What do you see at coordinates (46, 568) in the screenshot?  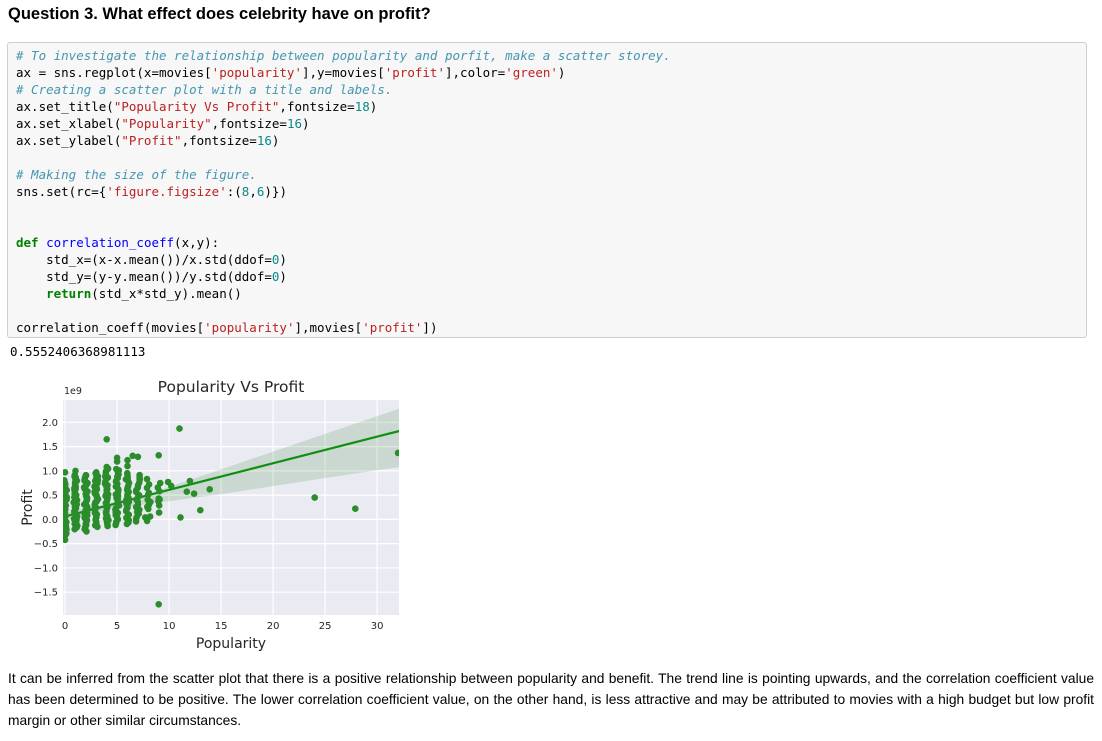 I see `y-tick-label: −1.0` at bounding box center [46, 568].